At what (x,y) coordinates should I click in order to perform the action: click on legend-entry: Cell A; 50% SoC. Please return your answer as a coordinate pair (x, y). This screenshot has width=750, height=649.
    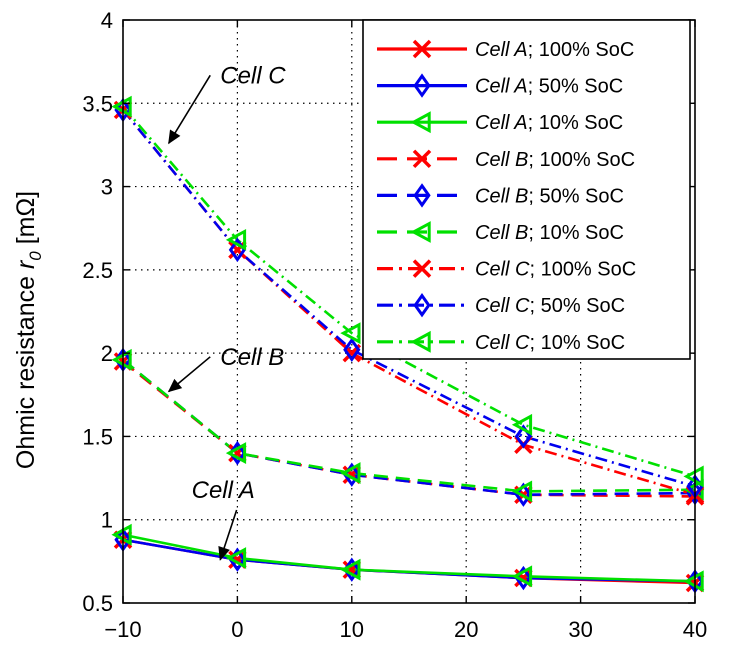
    Looking at the image, I should click on (549, 87).